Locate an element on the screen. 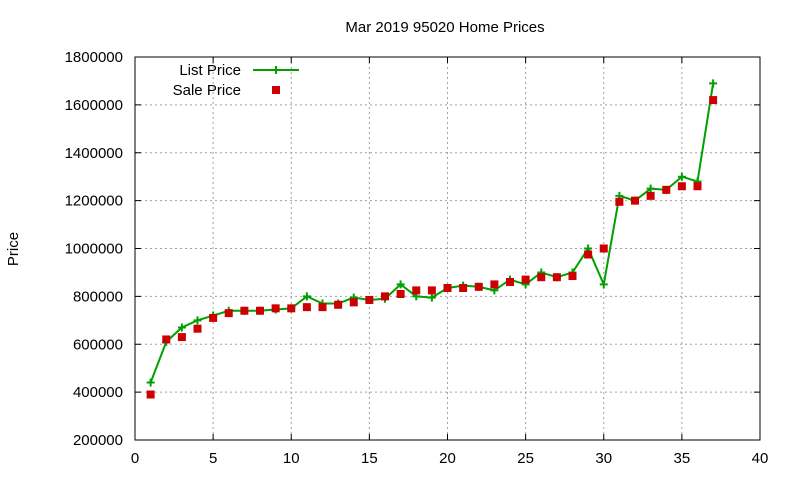 This screenshot has width=800, height=480. x-tick-label: 35 is located at coordinates (682, 458).